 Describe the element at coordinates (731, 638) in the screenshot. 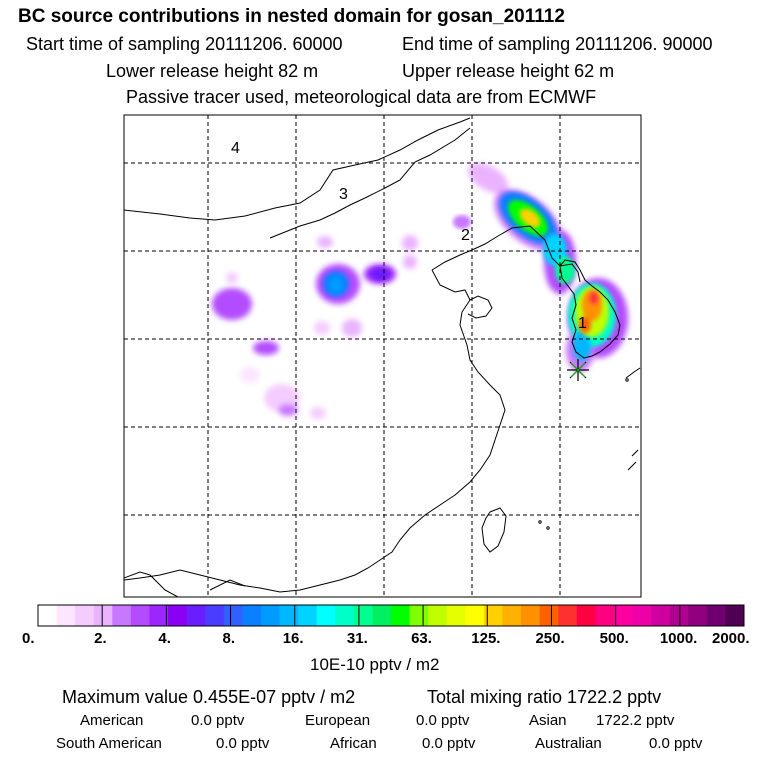

I see `colorbar-tick-label: 2000.` at that location.